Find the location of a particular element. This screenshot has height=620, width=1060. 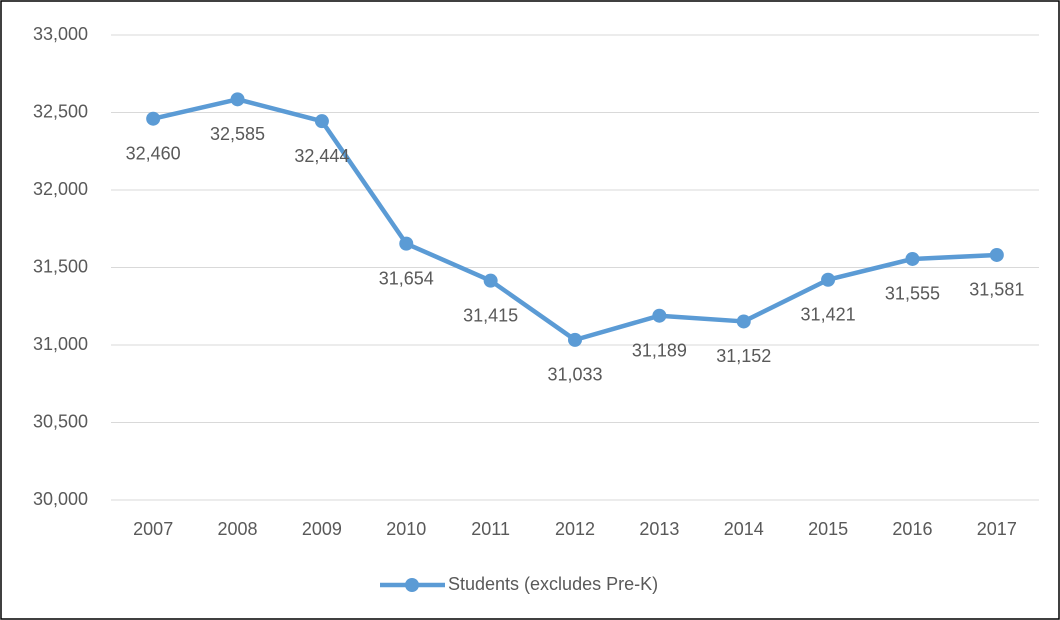

data-label: 31,152 is located at coordinates (743, 356).